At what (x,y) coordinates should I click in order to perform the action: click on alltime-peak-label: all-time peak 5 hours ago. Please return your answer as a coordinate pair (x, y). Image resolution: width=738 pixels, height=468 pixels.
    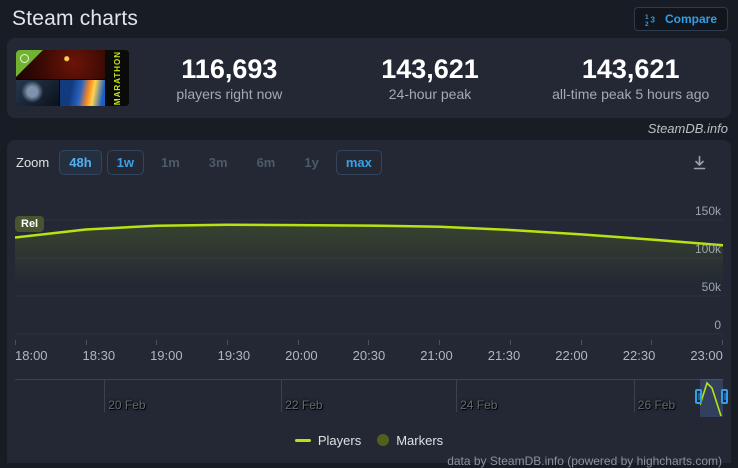
    Looking at the image, I should click on (631, 94).